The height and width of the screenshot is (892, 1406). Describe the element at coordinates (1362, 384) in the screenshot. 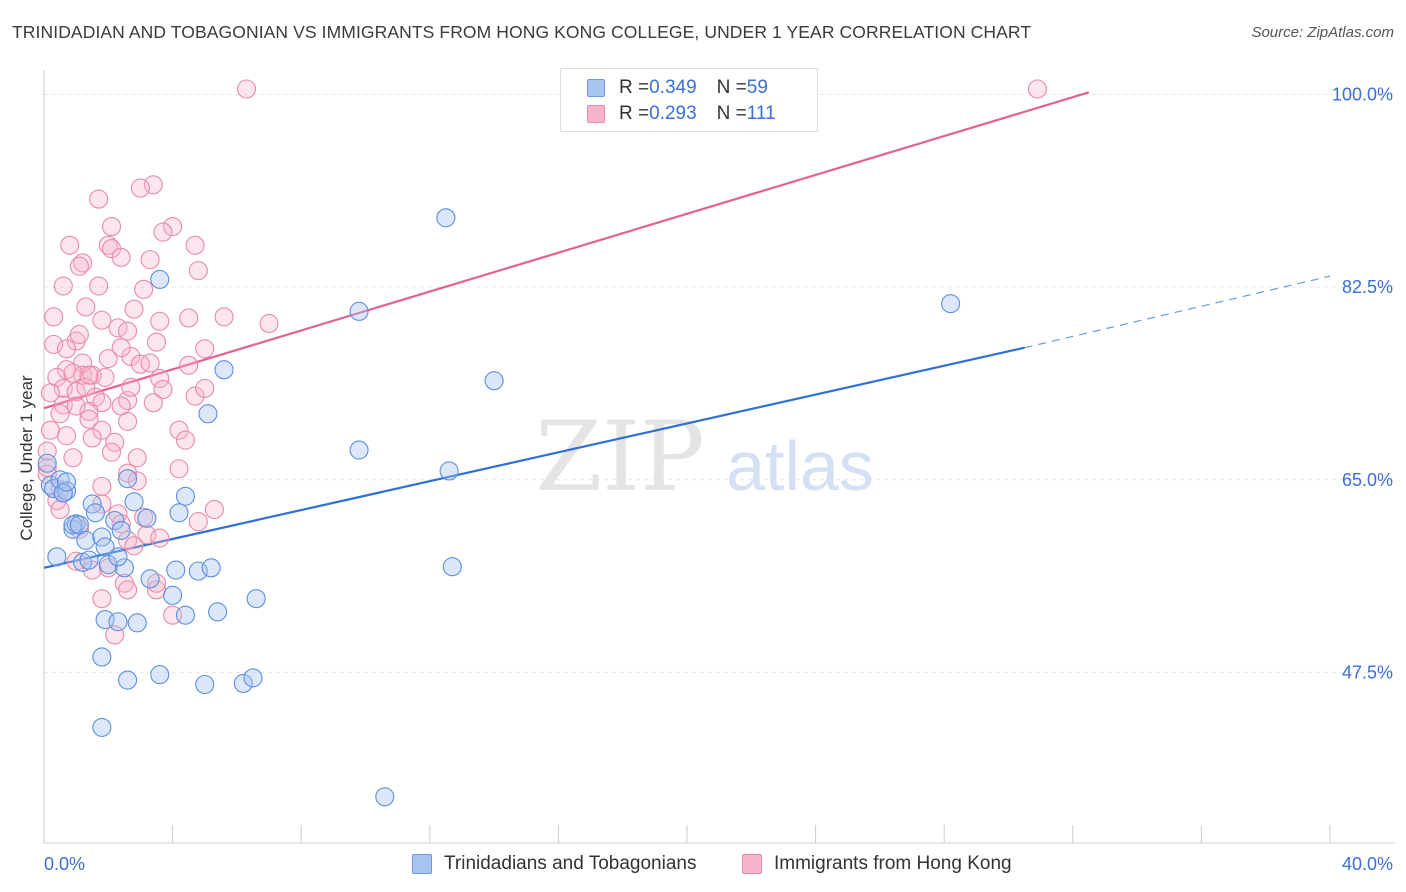

I see `y-tick-labels: 47.5% 65.0% 82.5% 100.0%` at that location.